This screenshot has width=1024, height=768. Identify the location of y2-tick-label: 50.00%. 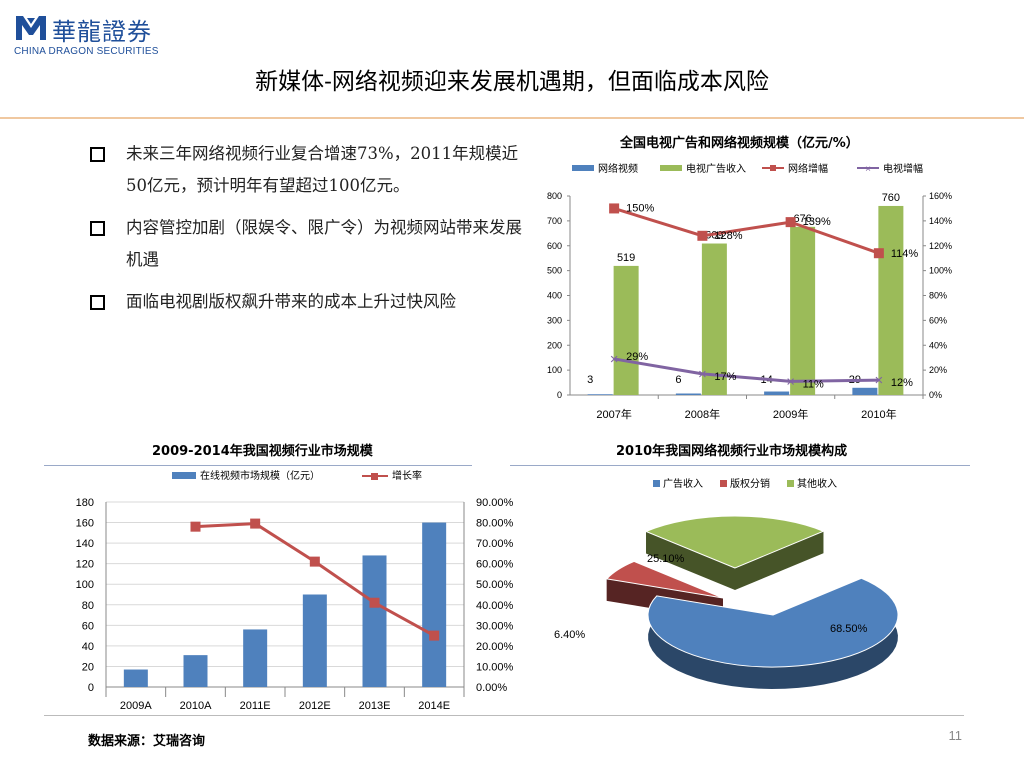
(495, 585).